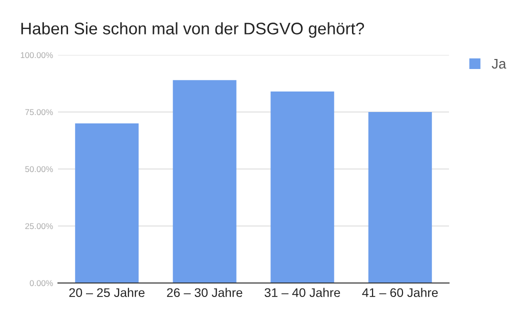 The width and height of the screenshot is (518, 325). Describe the element at coordinates (400, 293) in the screenshot. I see `x-tick-label: 41 – 60 Jahre` at that location.